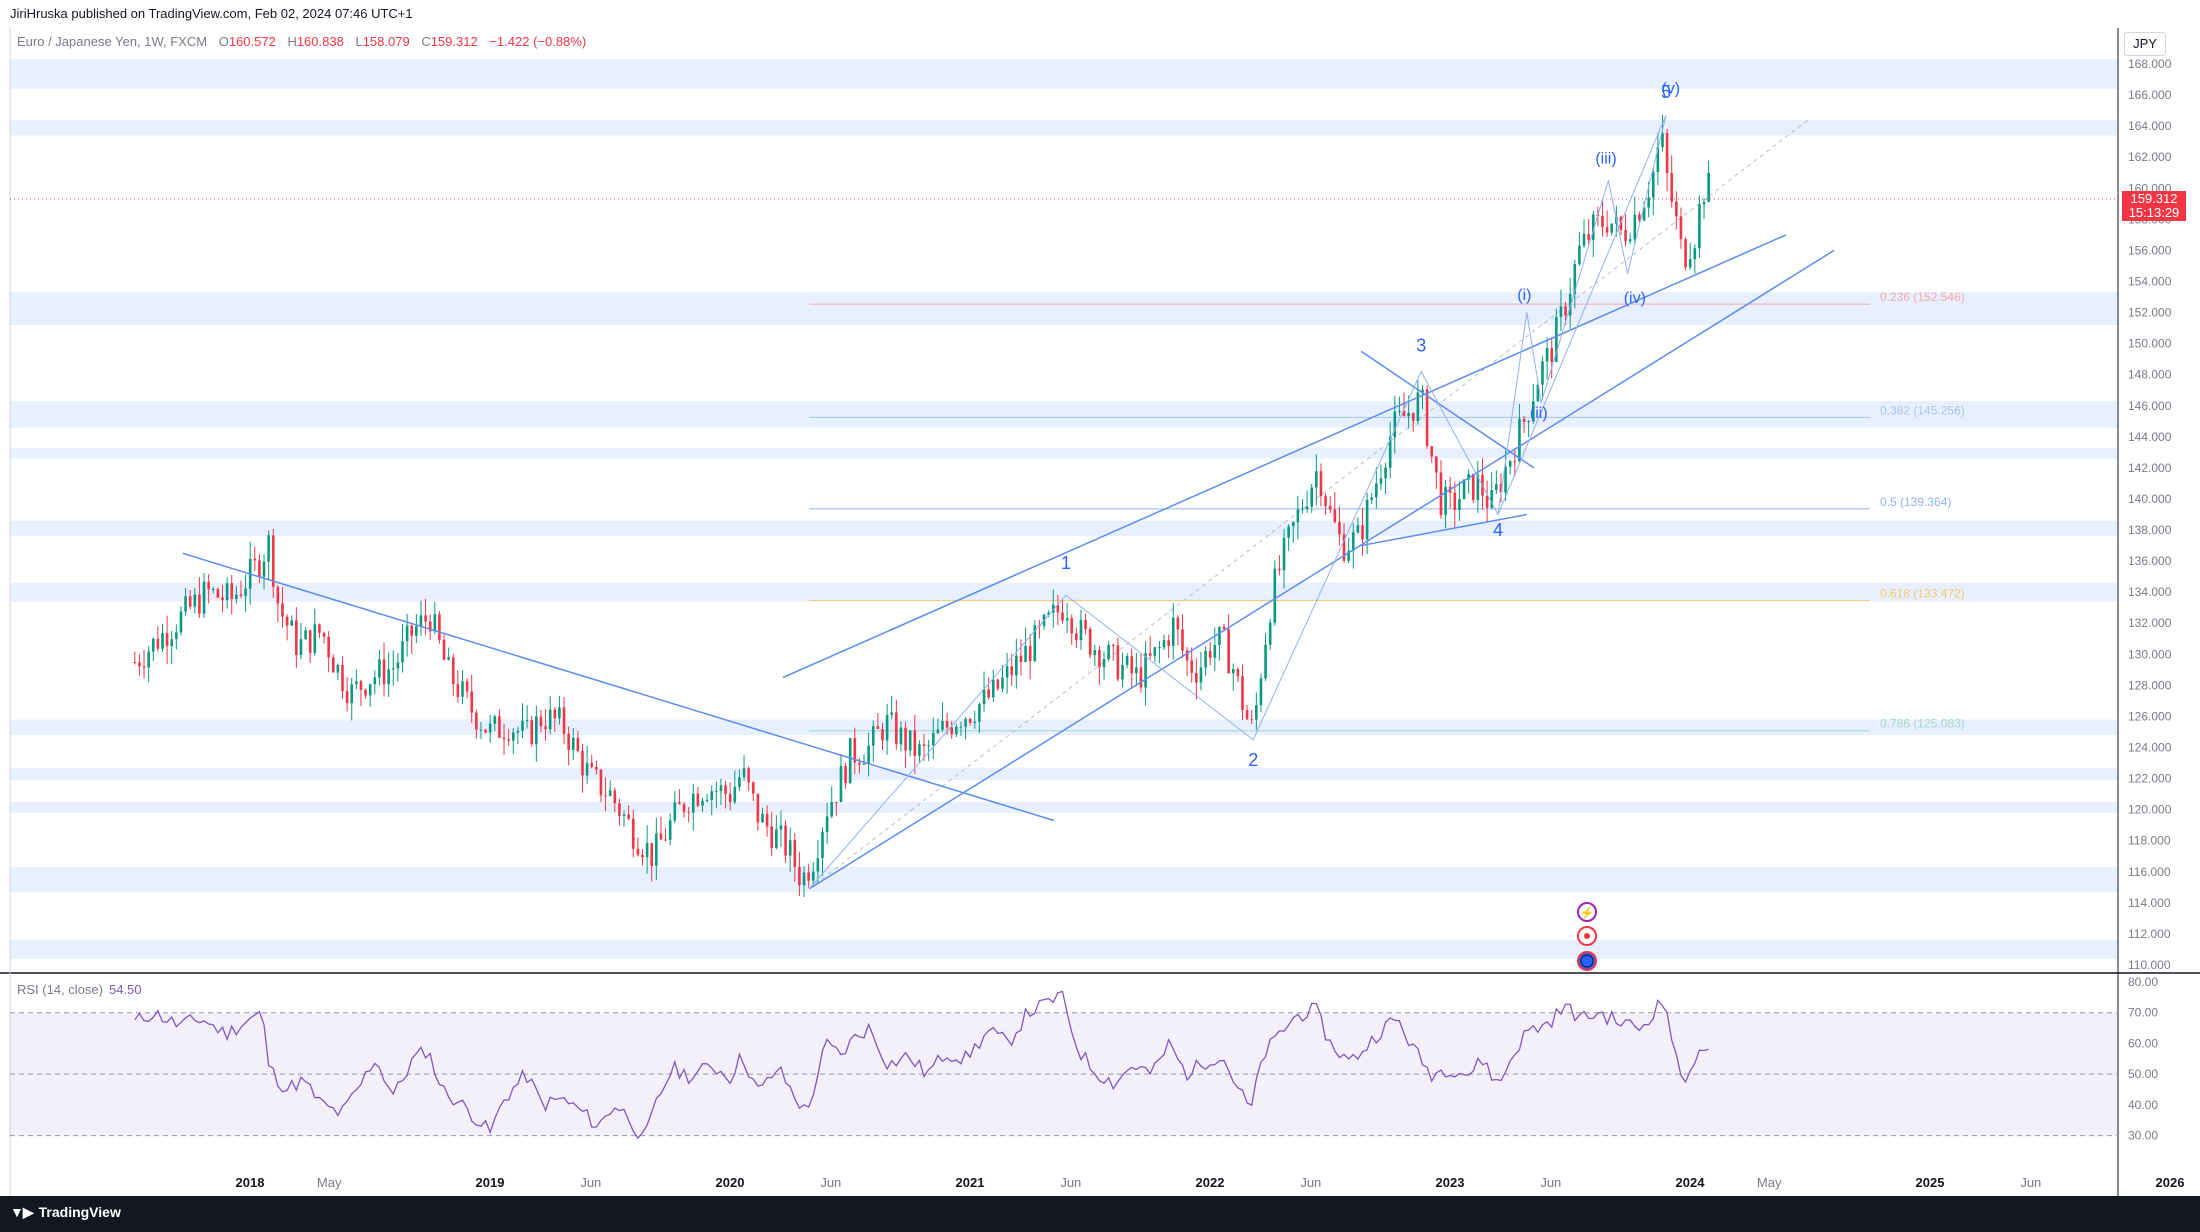 This screenshot has height=1232, width=2200. Describe the element at coordinates (730, 1182) in the screenshot. I see `time-tick-label: 2020` at that location.